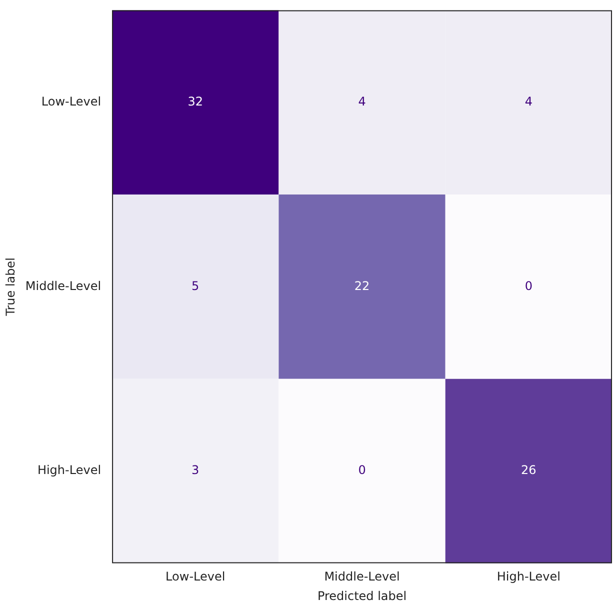 The height and width of the screenshot is (606, 613). Describe the element at coordinates (71, 101) in the screenshot. I see `y-tick-label: Low-Level` at that location.